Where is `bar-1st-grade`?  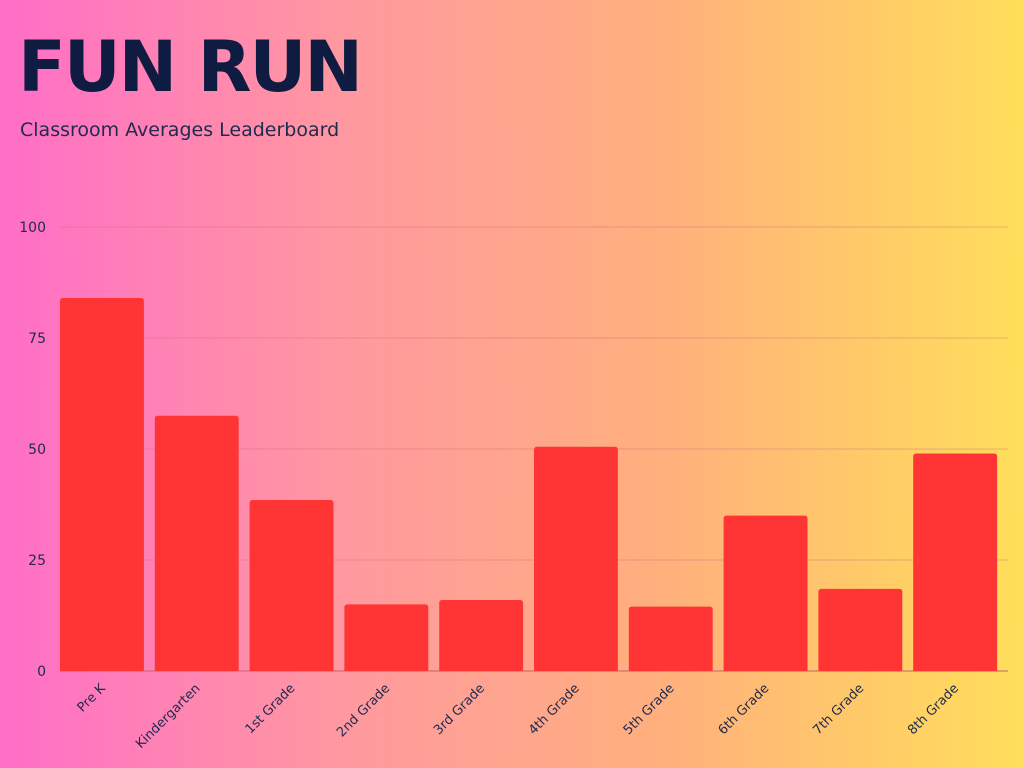
bar-1st-grade is located at coordinates (291, 585).